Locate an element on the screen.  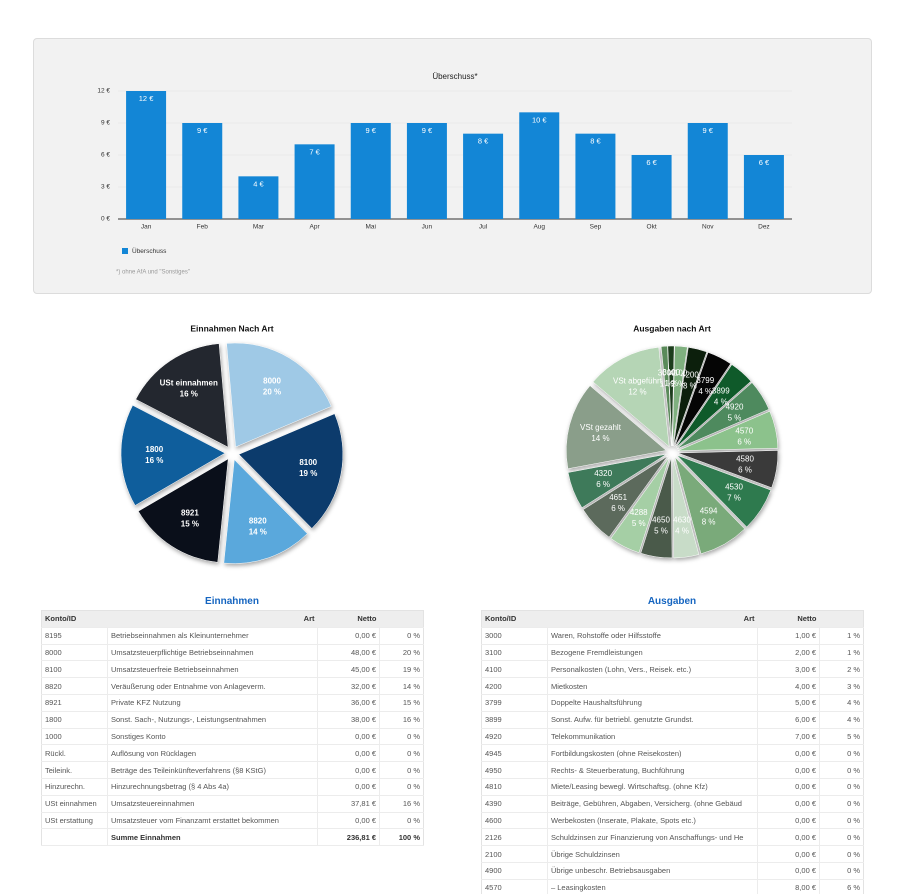
table-title: Ausgaben is located at coordinates (672, 601).